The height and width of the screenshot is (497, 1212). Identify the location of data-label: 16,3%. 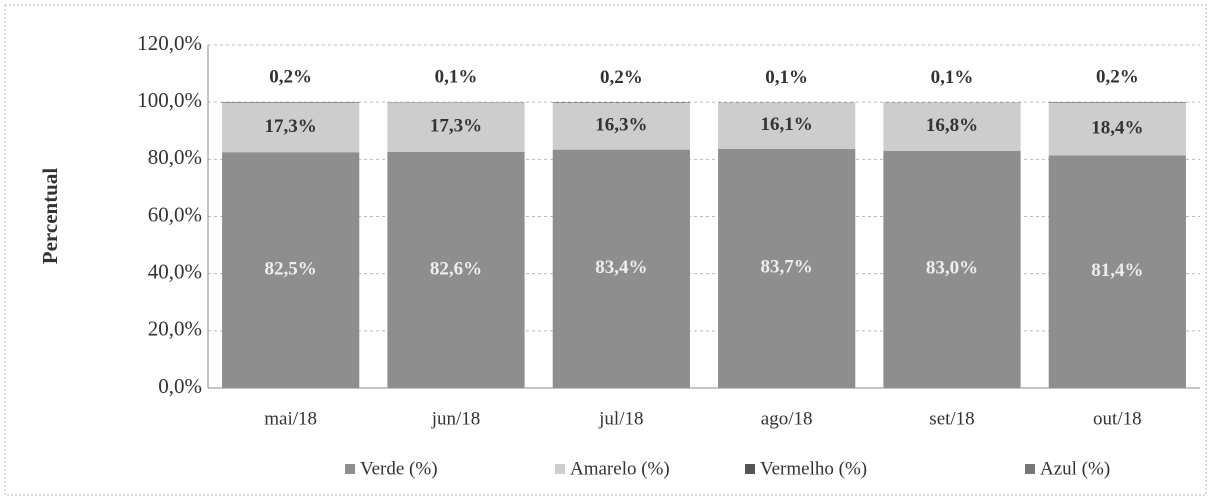
(621, 125).